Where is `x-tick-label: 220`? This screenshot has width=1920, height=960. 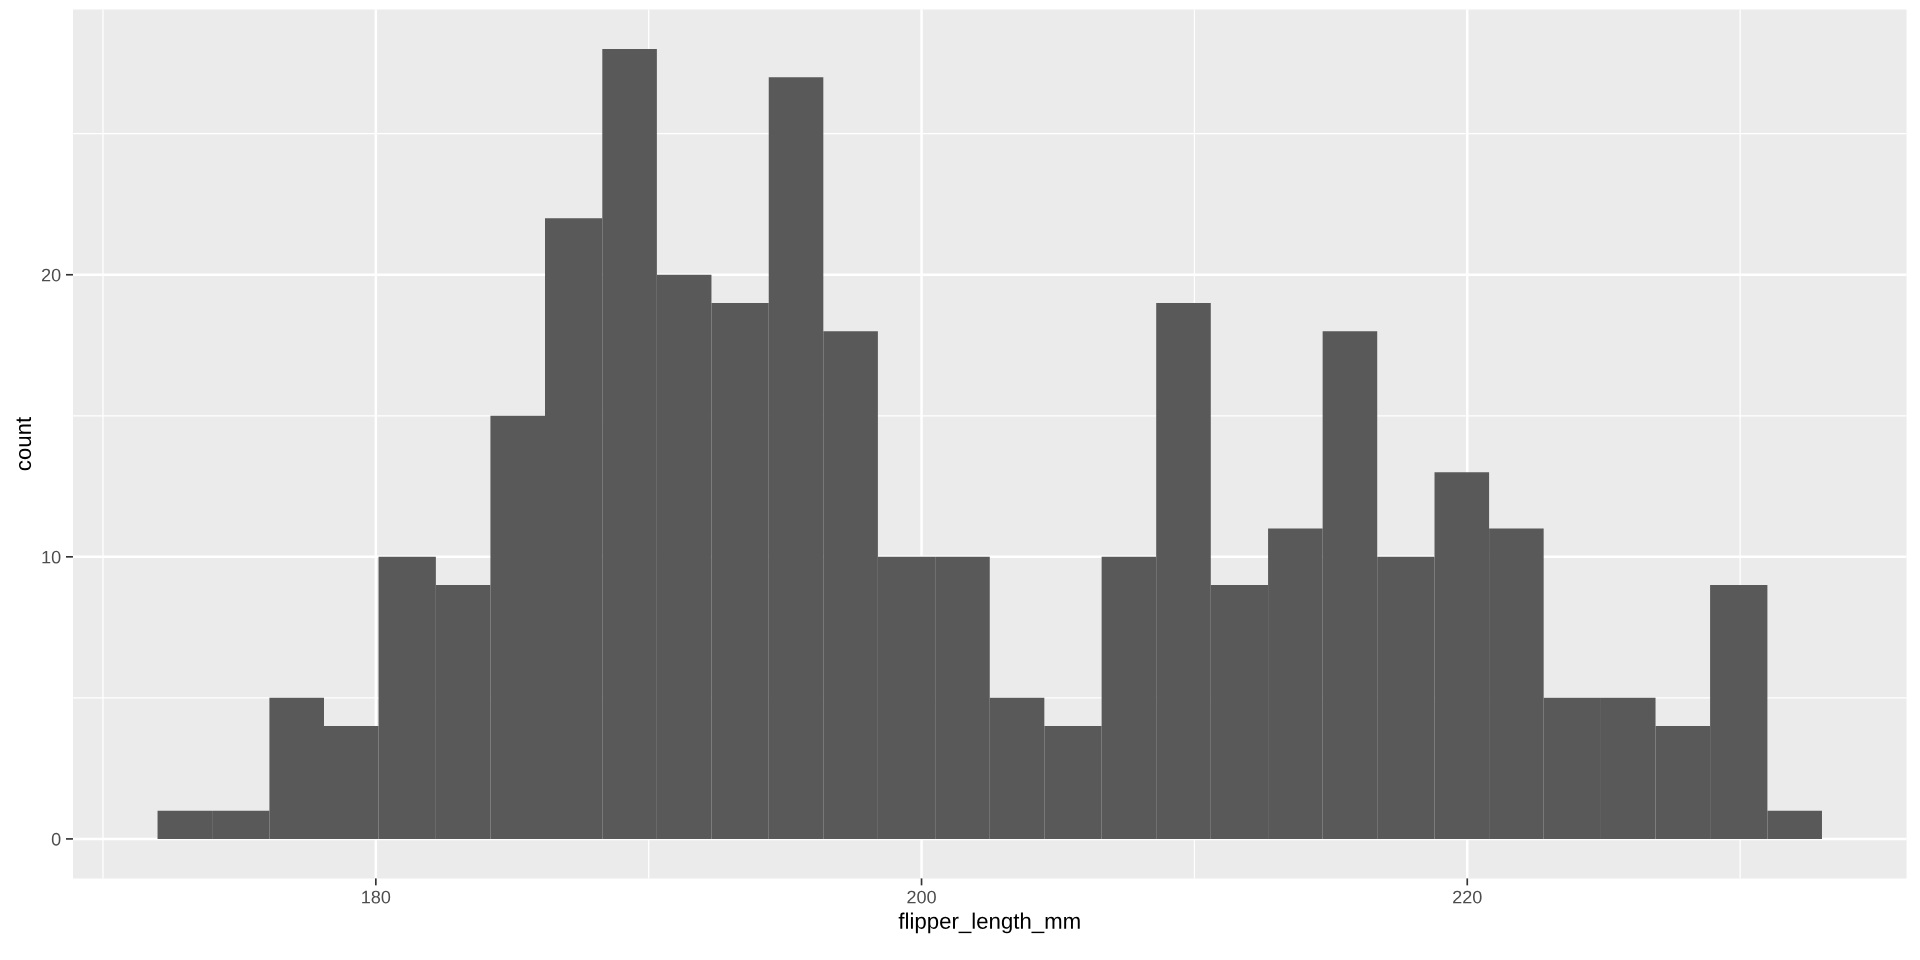 x-tick-label: 220 is located at coordinates (1467, 897).